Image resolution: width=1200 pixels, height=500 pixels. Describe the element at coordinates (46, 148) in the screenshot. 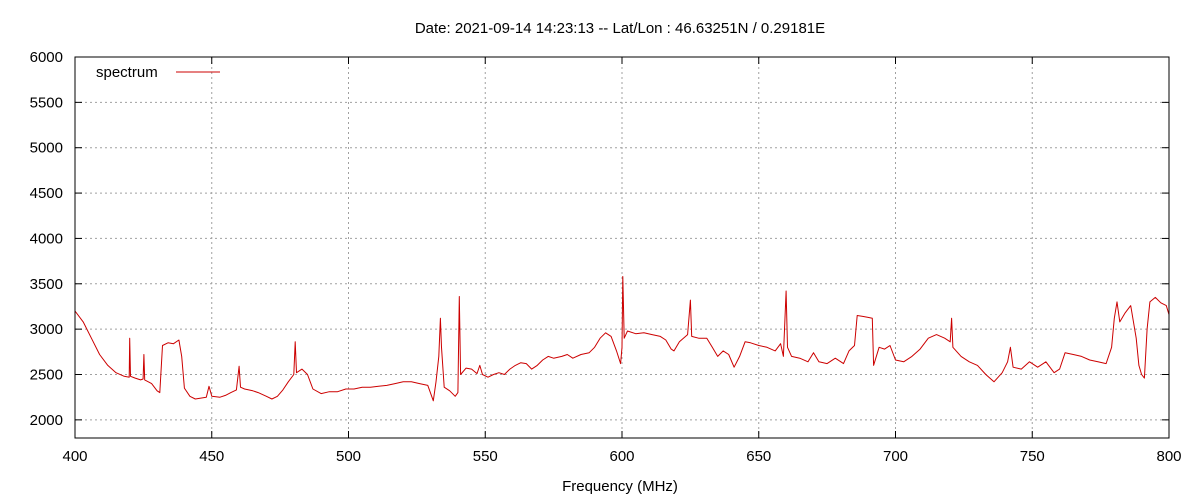

I see `y-tick-label-5000: 5000` at that location.